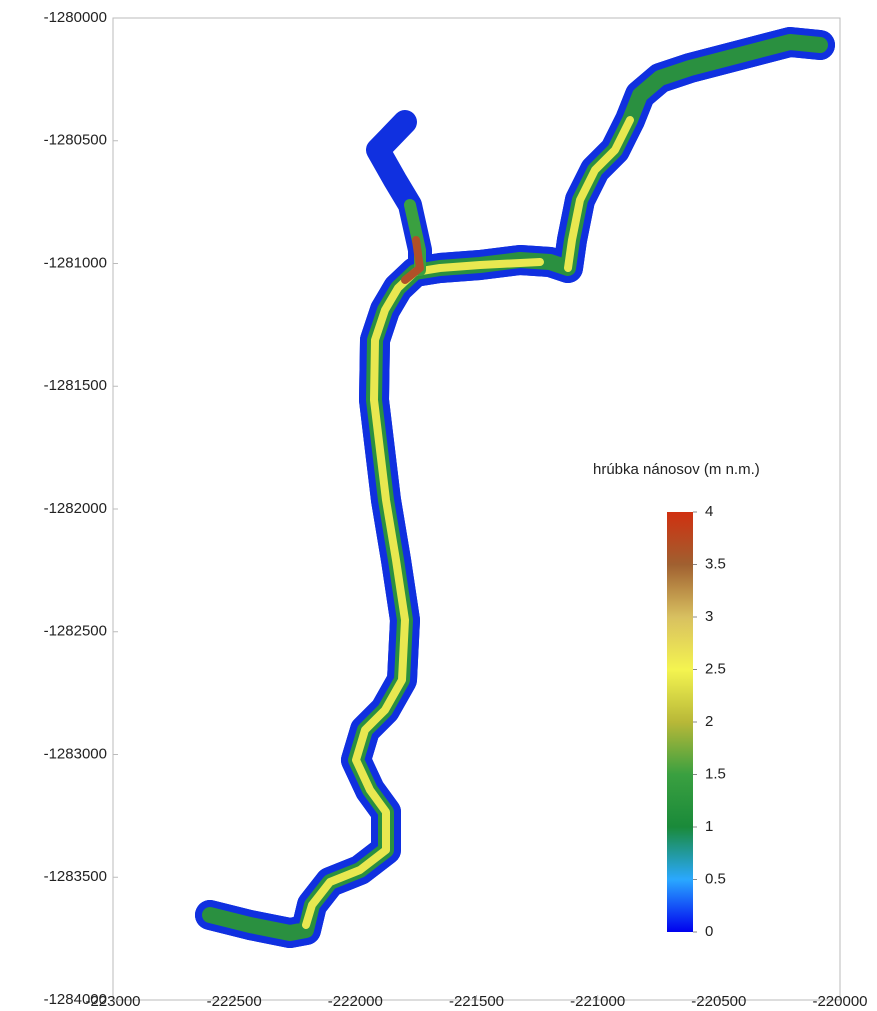 Image resolution: width=877 pixels, height=1011 pixels. Describe the element at coordinates (709, 931) in the screenshot. I see `colorbar-tick-label: 0` at that location.